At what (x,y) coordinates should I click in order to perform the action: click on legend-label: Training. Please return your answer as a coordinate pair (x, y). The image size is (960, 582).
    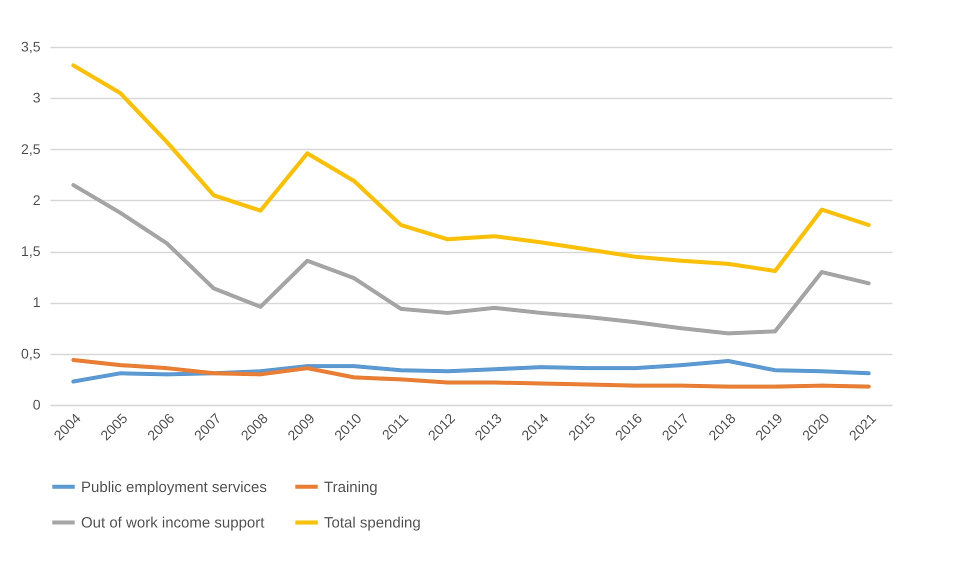
    Looking at the image, I should click on (351, 487).